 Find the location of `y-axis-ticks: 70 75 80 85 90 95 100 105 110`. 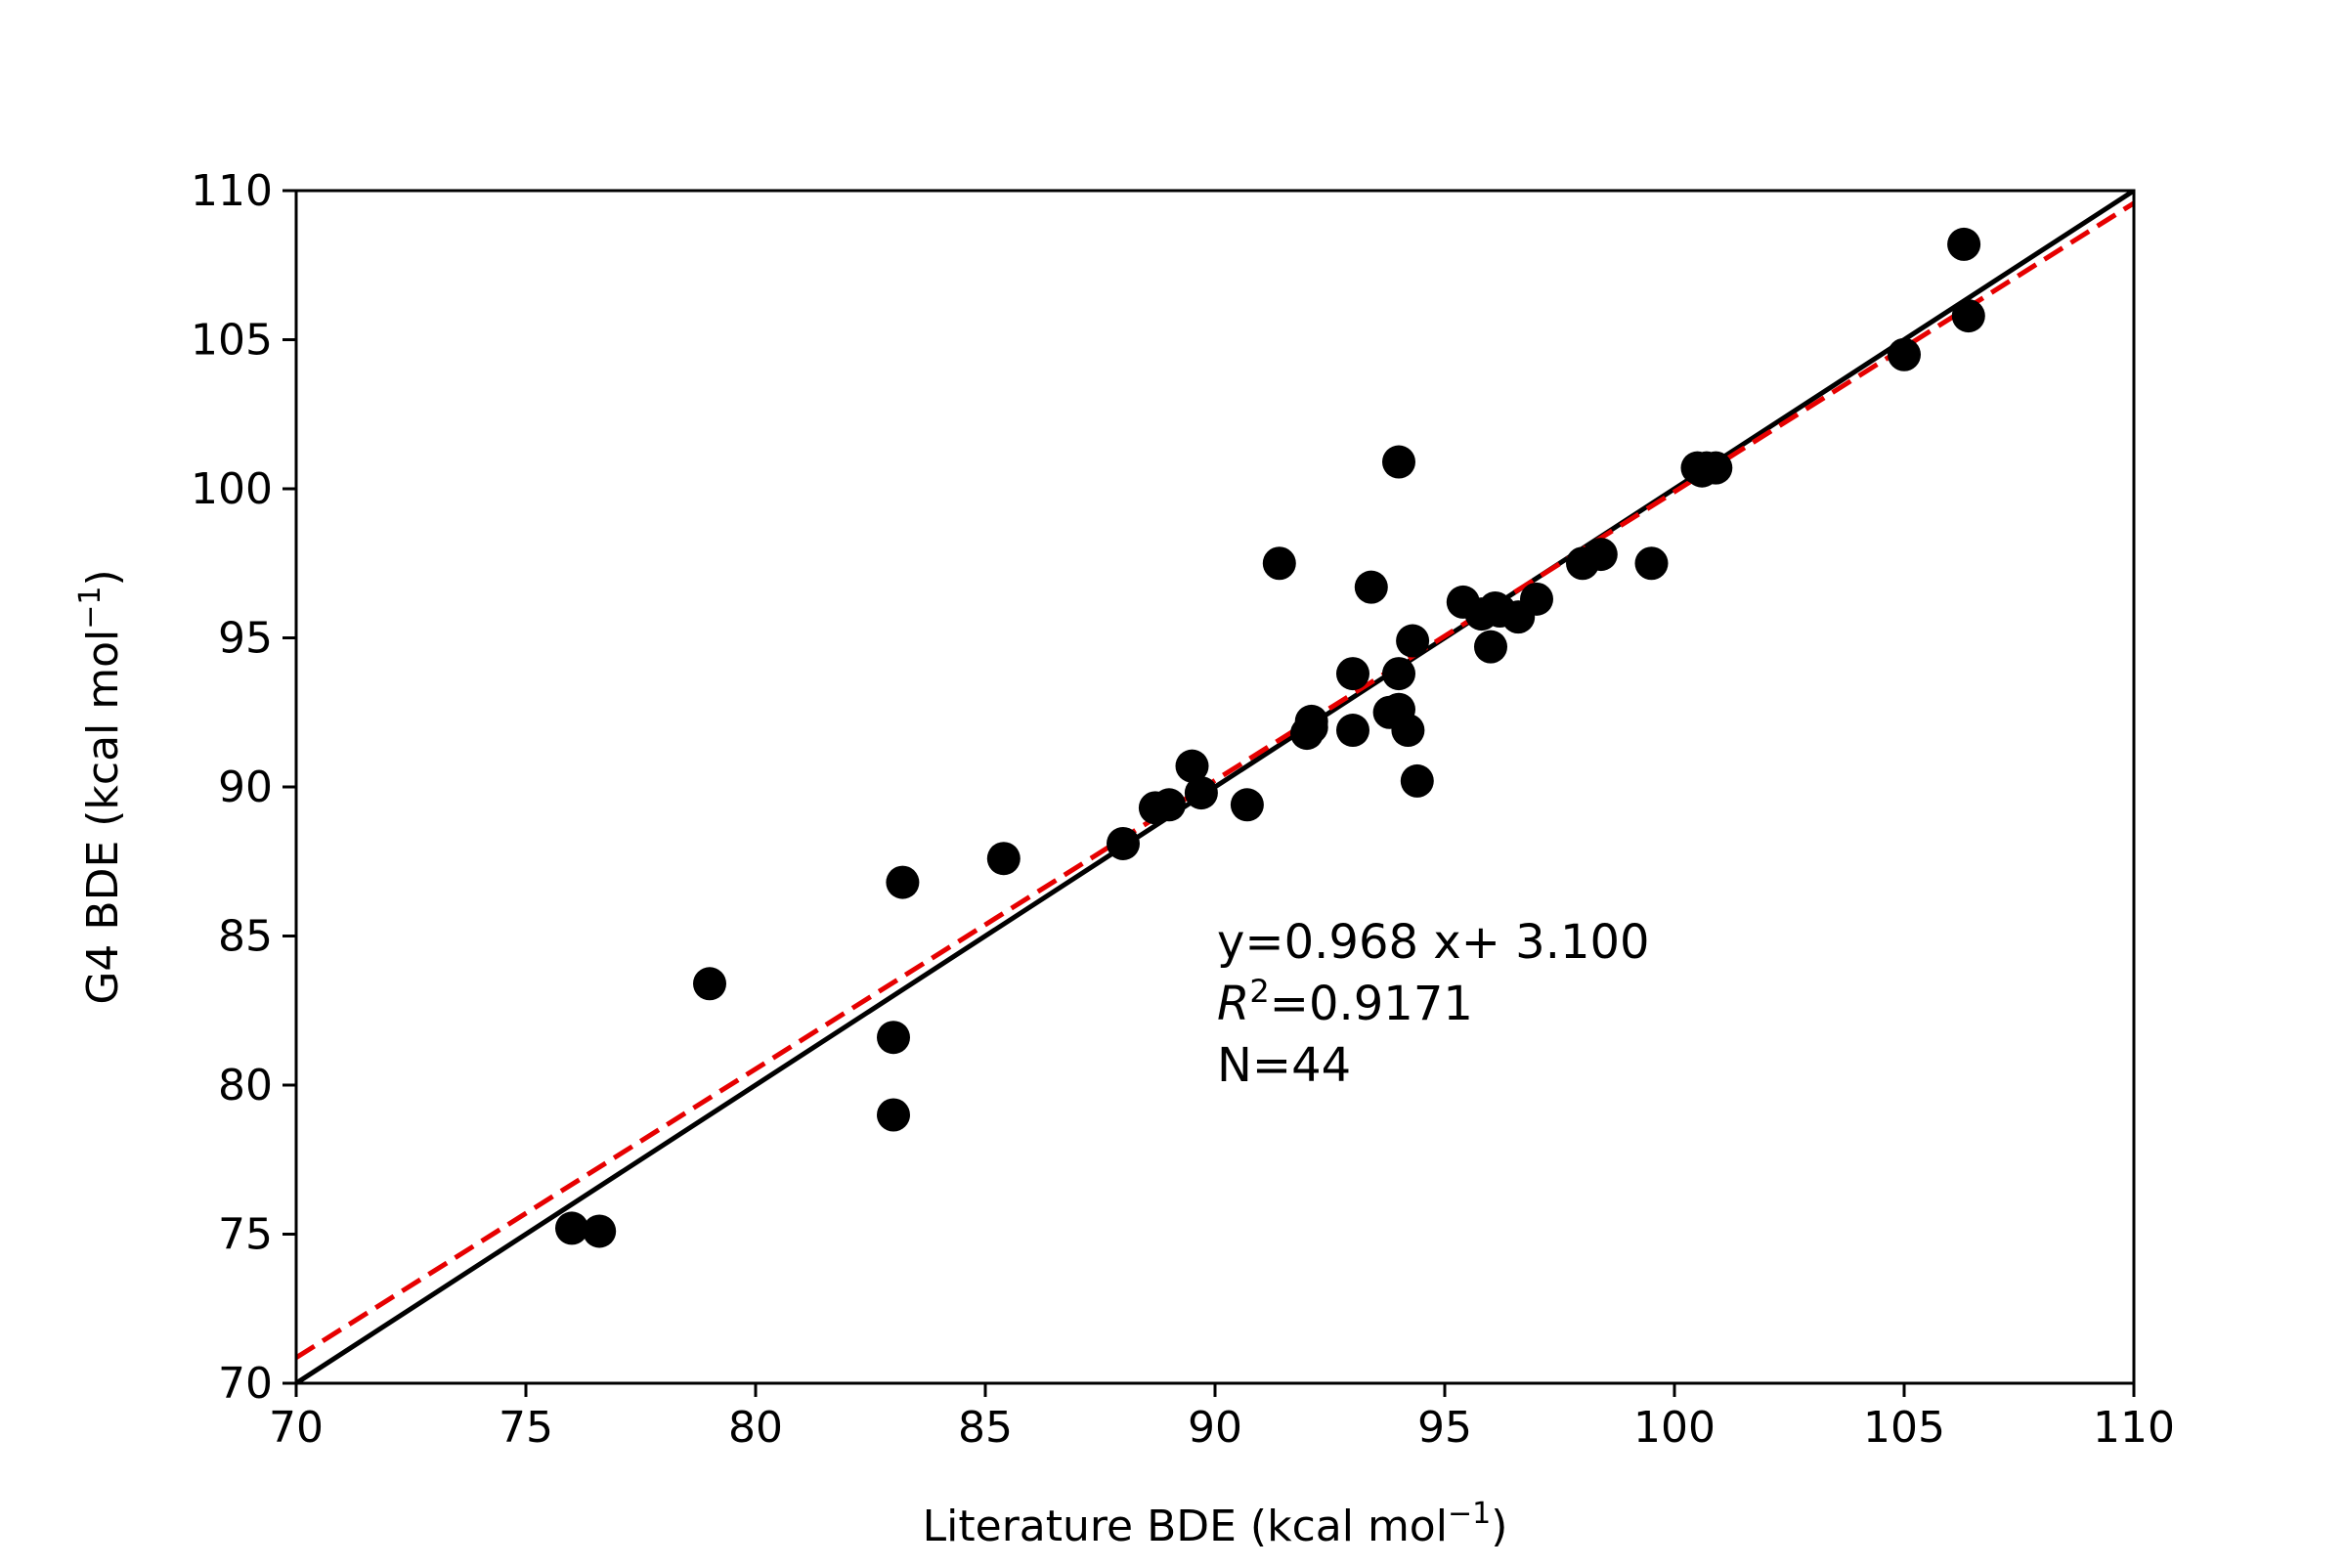

y-axis-ticks: 70 75 80 85 90 95 100 105 110 is located at coordinates (244, 787).